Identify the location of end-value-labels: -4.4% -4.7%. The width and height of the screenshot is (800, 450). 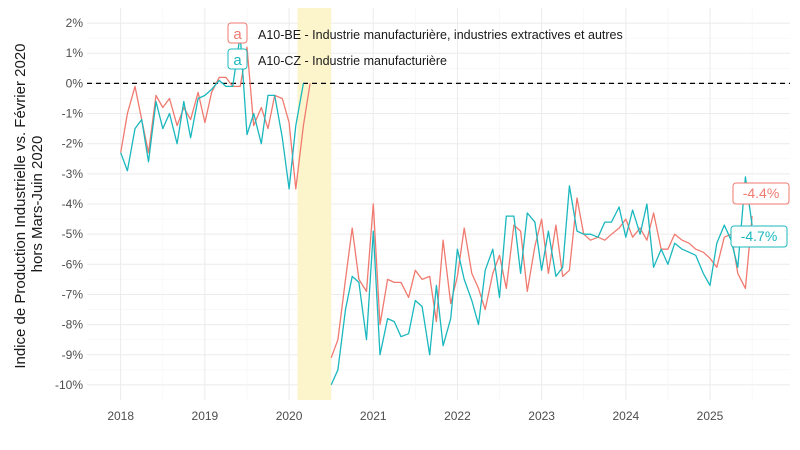
(760, 215).